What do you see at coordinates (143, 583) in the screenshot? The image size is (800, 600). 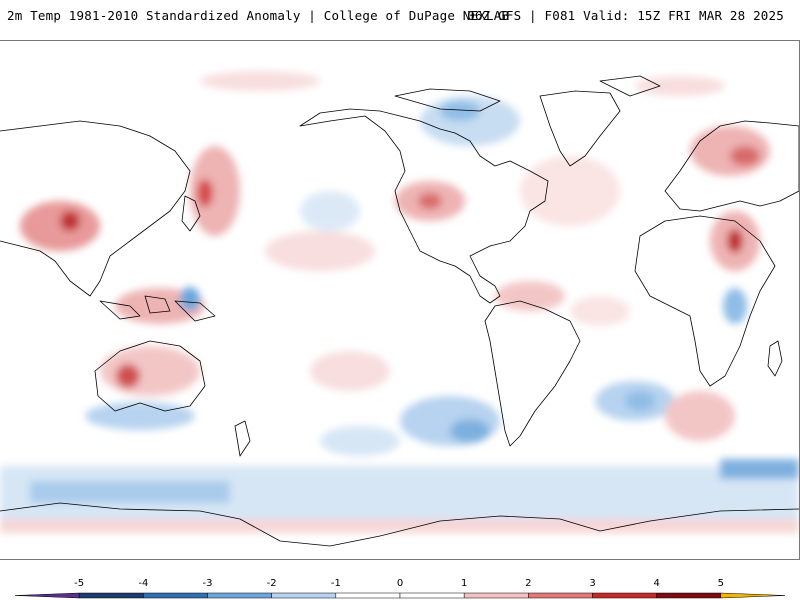 I see `colorbar-tick-label: -4` at bounding box center [143, 583].